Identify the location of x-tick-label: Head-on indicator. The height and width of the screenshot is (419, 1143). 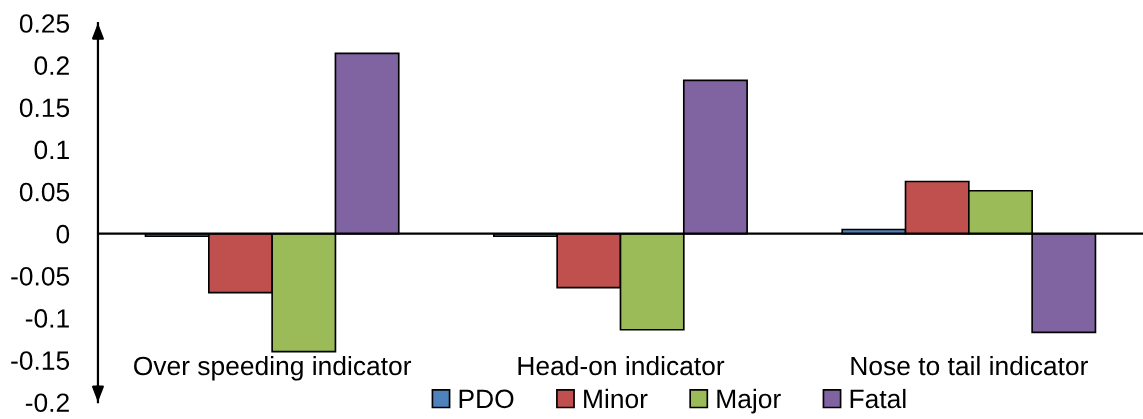
(621, 365).